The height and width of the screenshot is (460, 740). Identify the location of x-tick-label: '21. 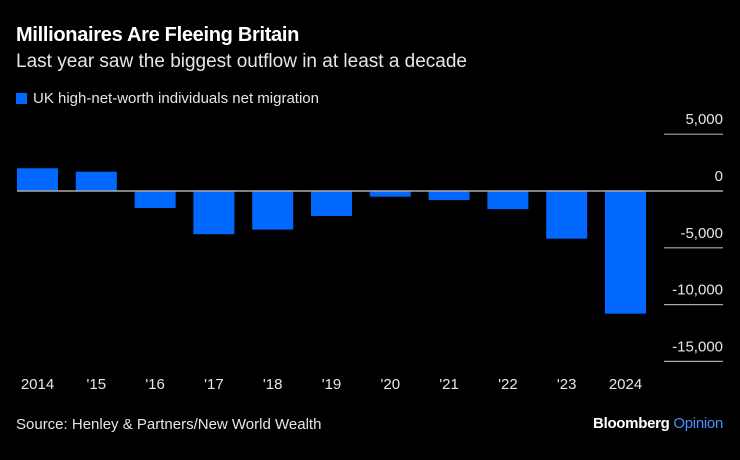
(449, 384).